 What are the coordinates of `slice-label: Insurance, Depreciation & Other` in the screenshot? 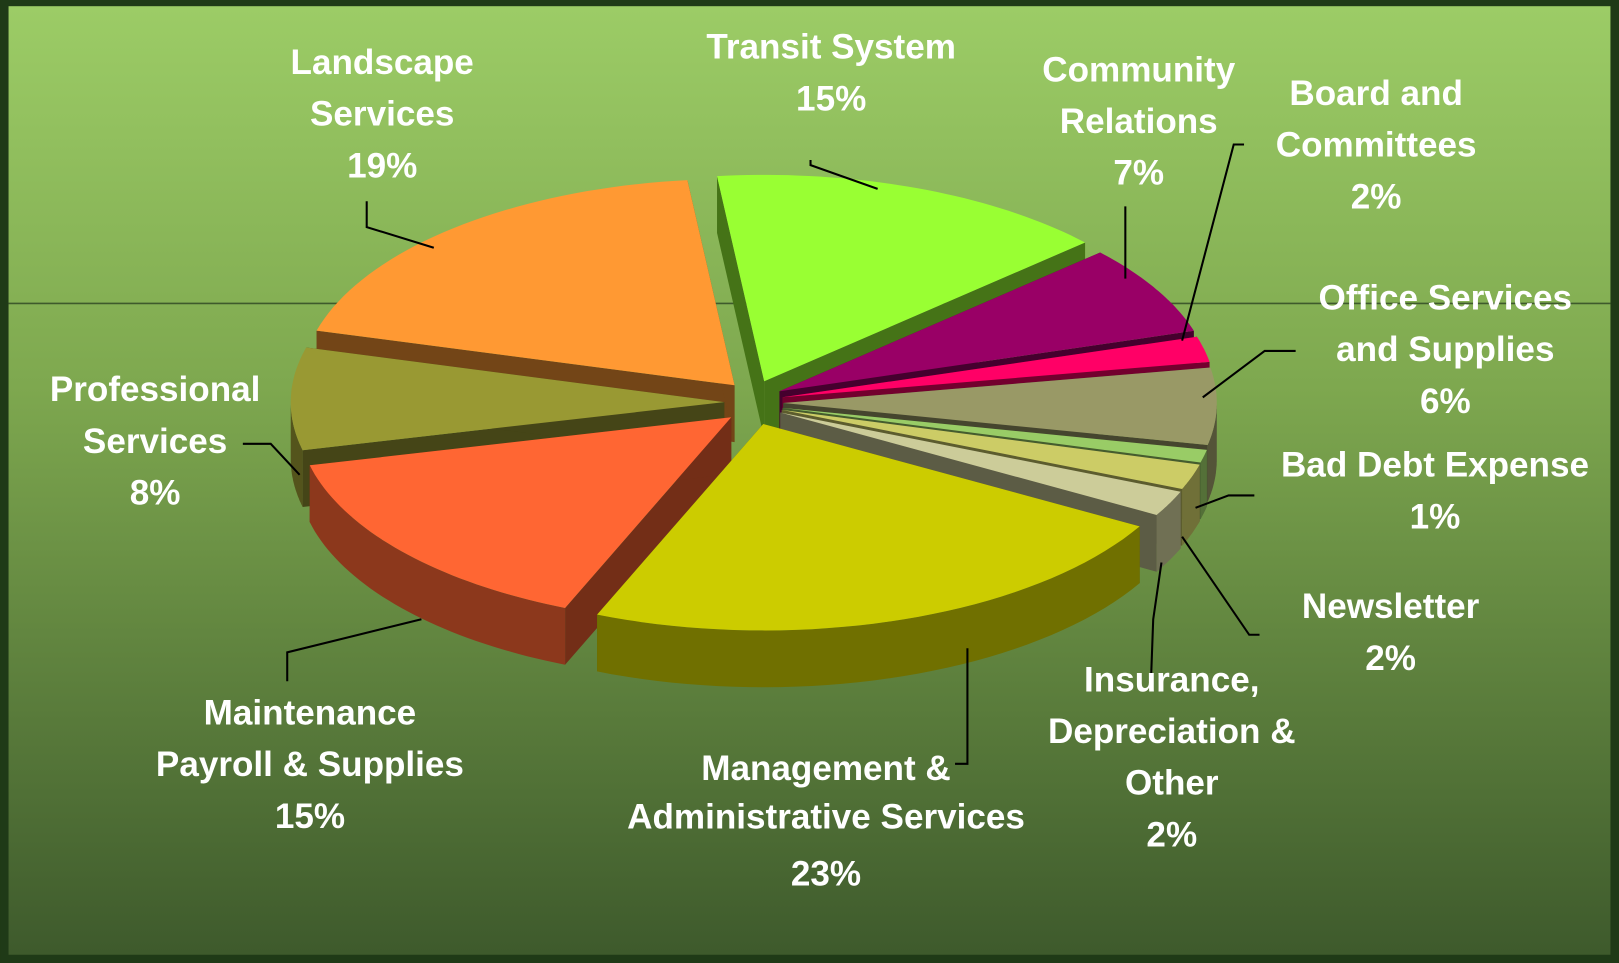 It's located at (1172, 732).